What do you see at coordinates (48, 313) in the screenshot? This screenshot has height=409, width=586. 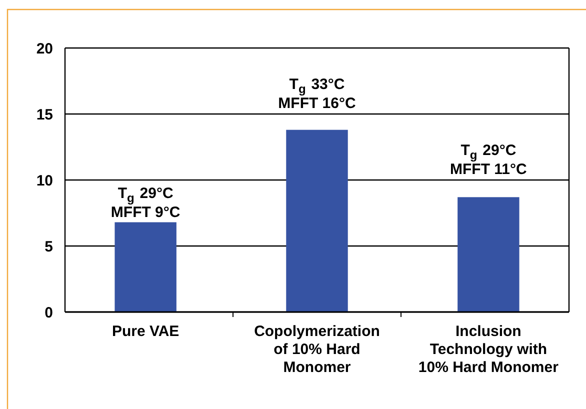 I see `y-tick-label: 0` at bounding box center [48, 313].